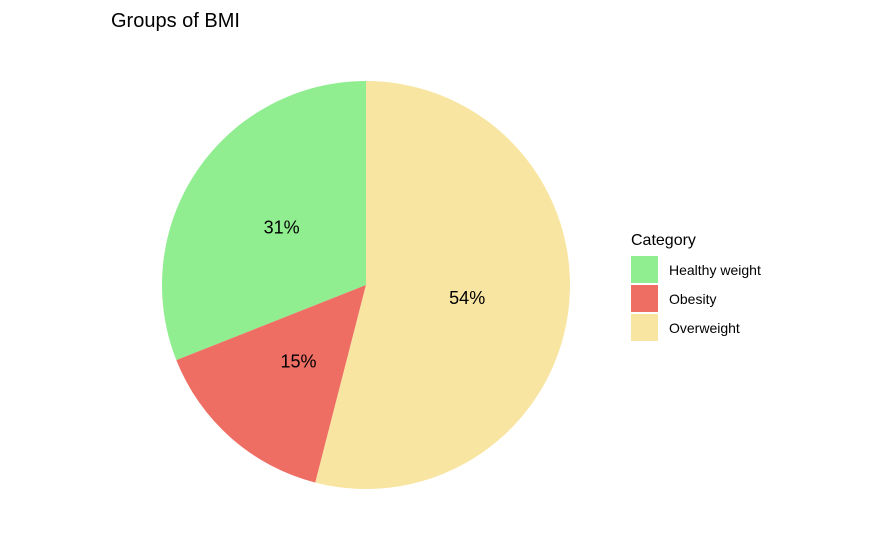 This screenshot has height=540, width=875. What do you see at coordinates (696, 286) in the screenshot?
I see `legend: Category Healthy weight Obesity Overweight` at bounding box center [696, 286].